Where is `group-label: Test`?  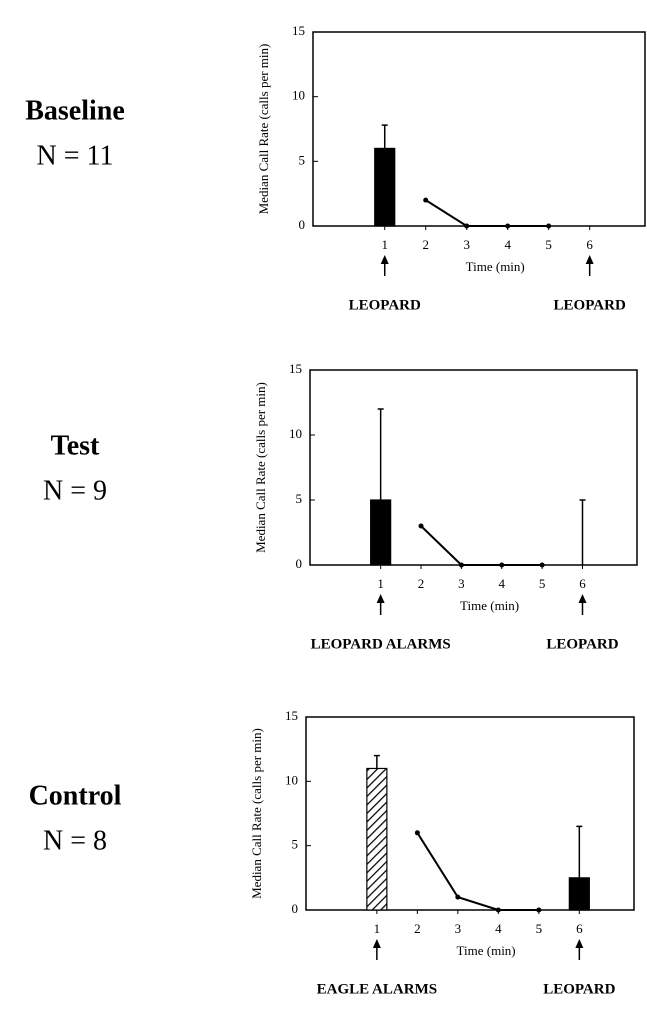 group-label: Test is located at coordinates (75, 445).